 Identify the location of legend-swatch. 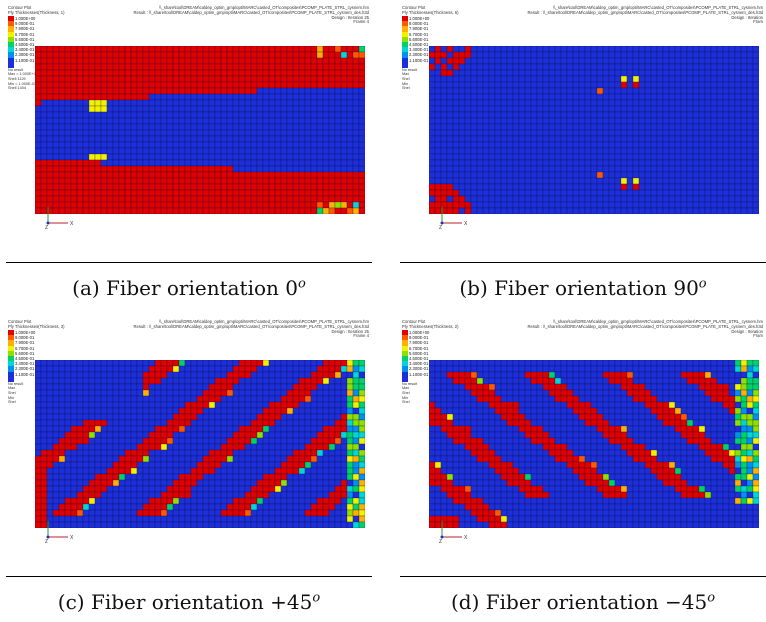
(405, 29).